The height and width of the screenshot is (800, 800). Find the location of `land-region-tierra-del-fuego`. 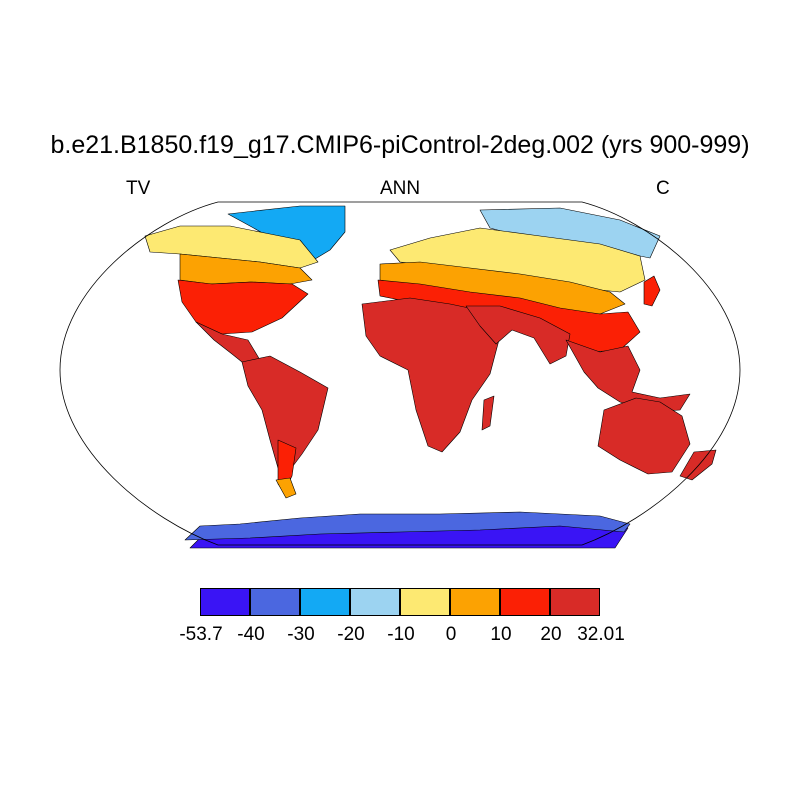

land-region-tierra-del-fuego is located at coordinates (286, 488).